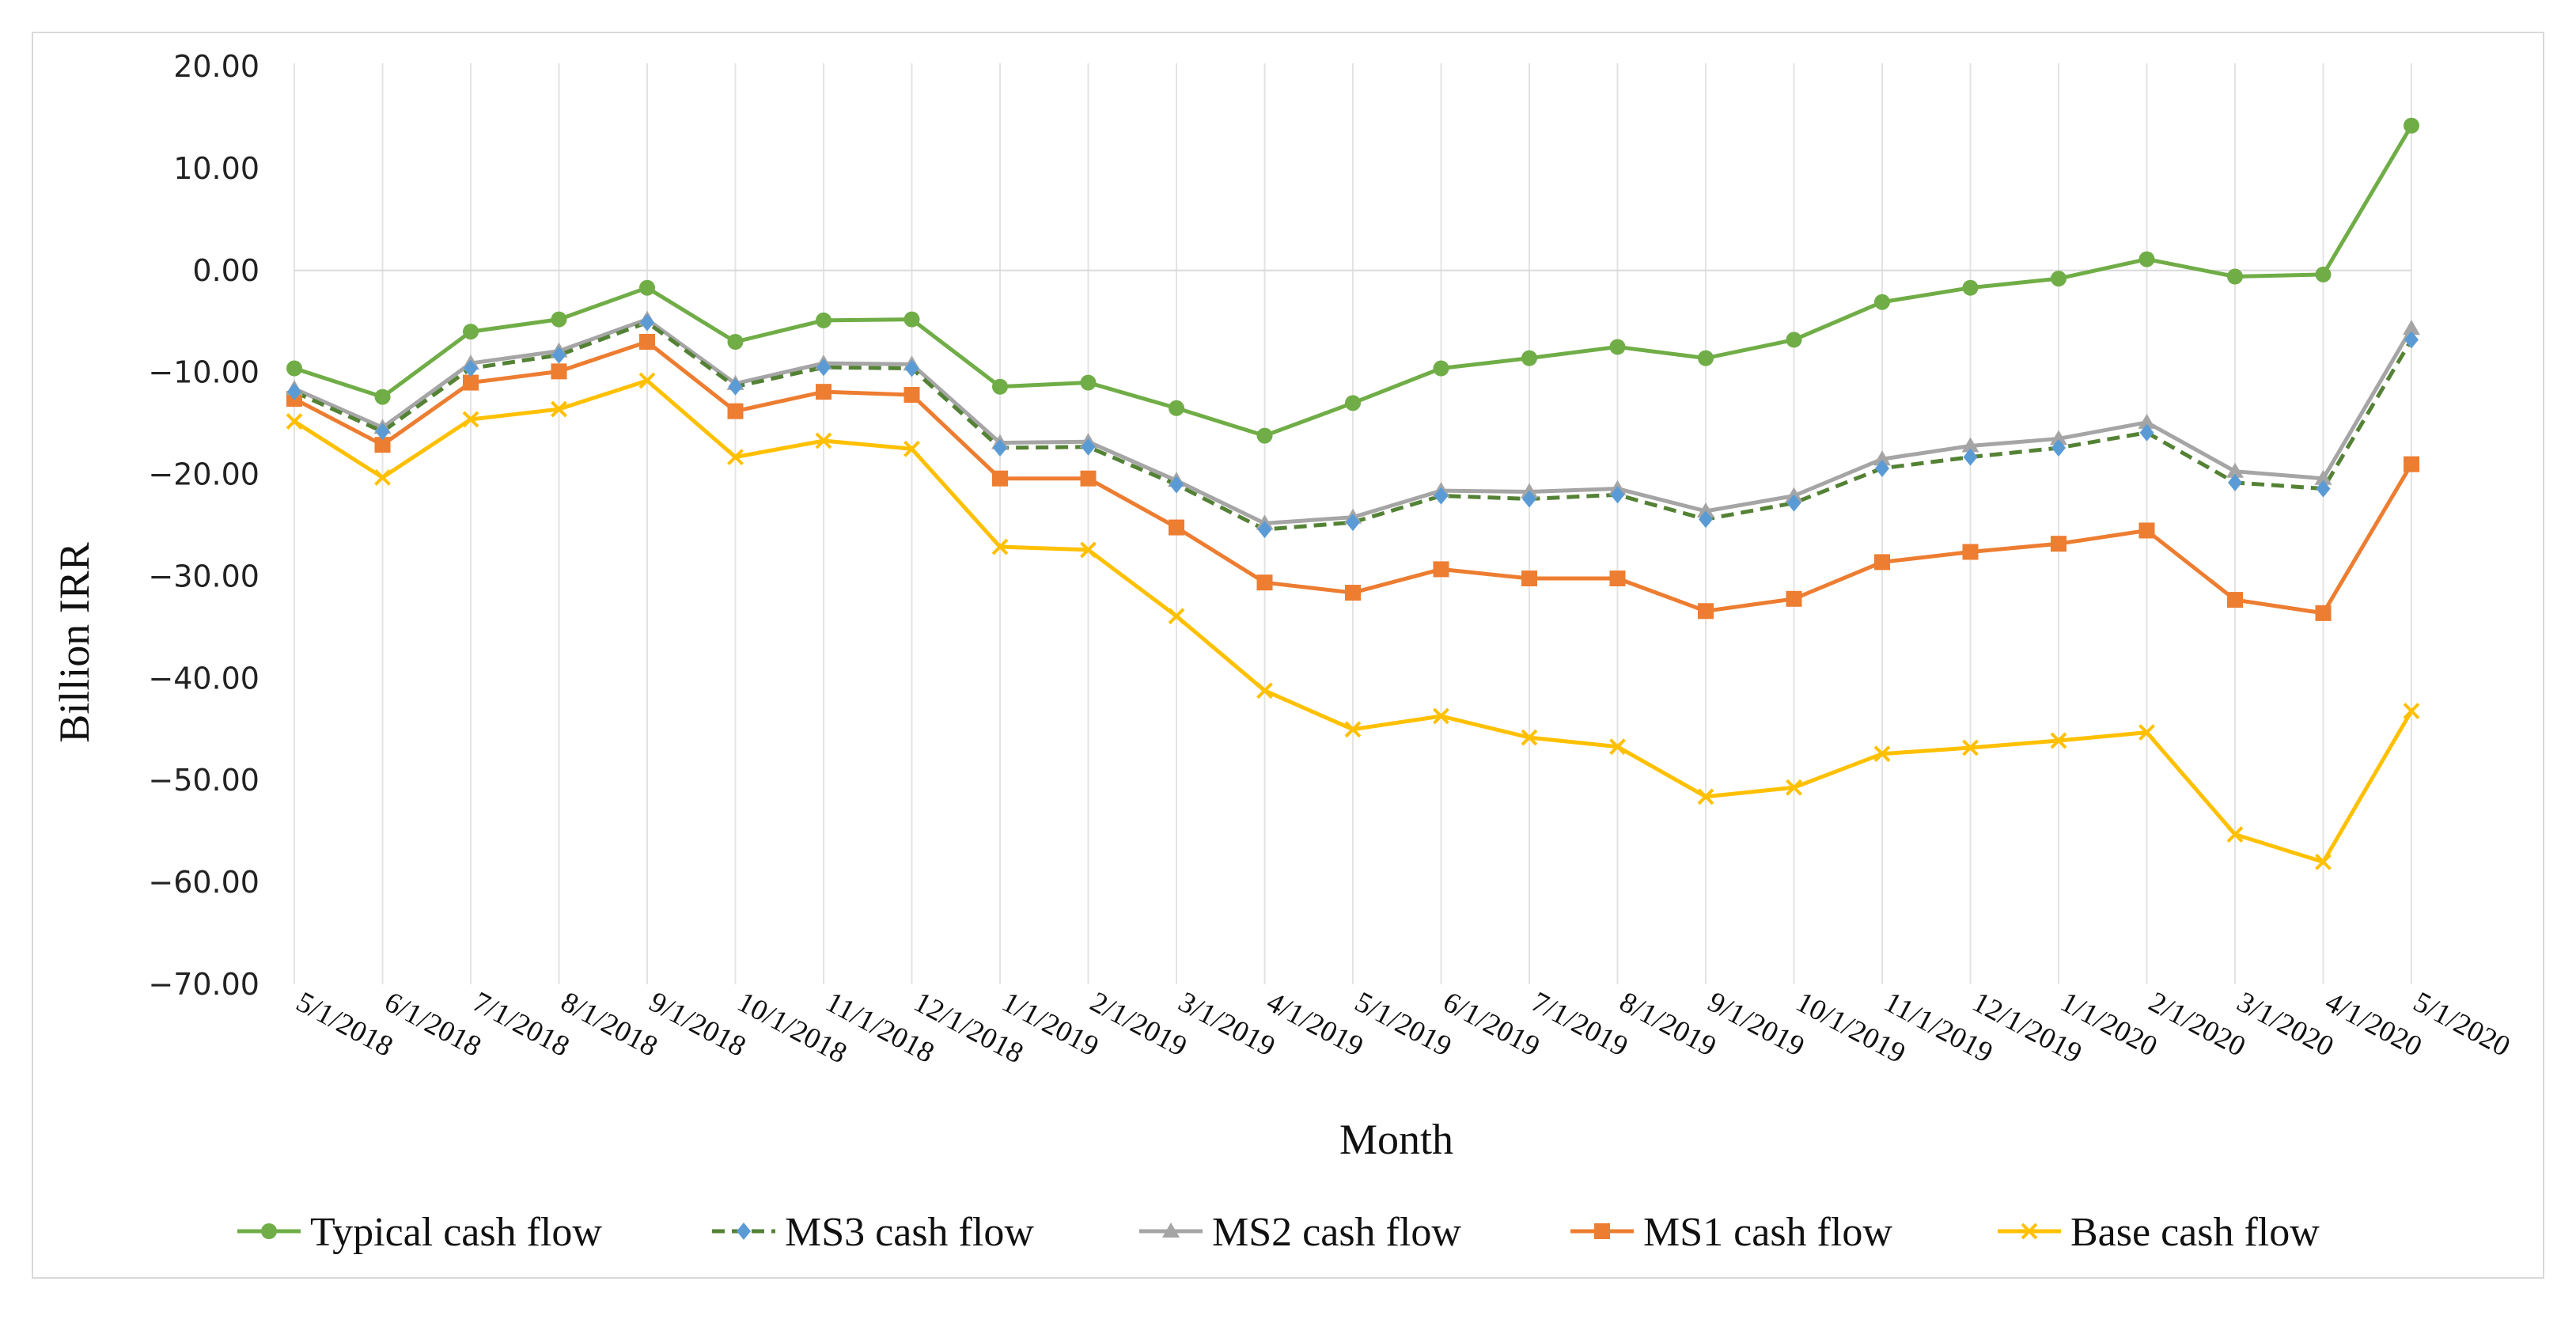 The image size is (2576, 1323). What do you see at coordinates (1756, 1024) in the screenshot?
I see `x-tick-label: 9/1/2019` at bounding box center [1756, 1024].